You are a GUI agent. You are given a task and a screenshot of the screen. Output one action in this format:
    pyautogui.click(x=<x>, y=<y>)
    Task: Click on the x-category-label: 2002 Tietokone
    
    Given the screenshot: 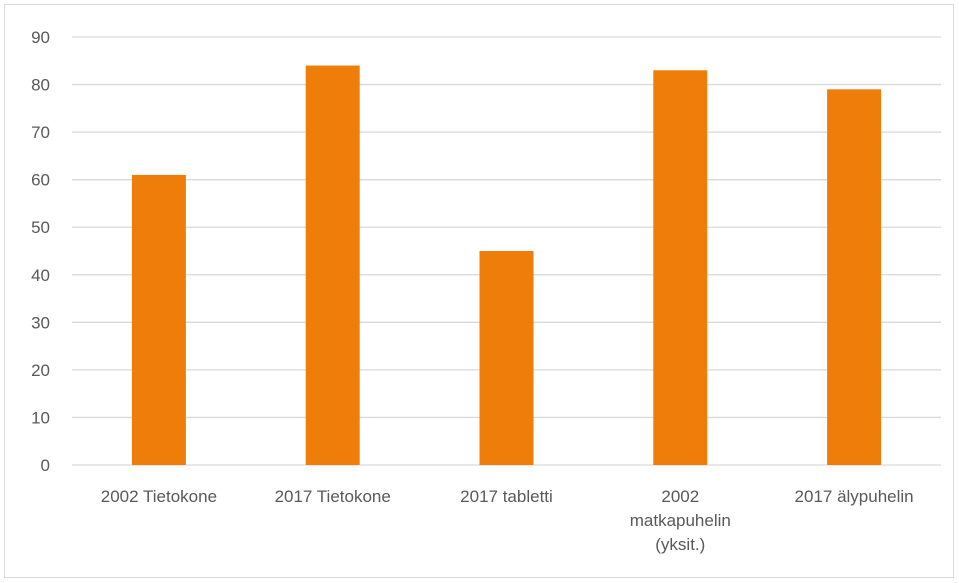 What is the action you would take?
    pyautogui.click(x=159, y=496)
    